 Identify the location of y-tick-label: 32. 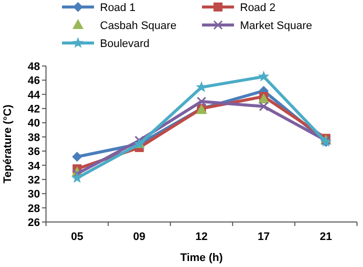
(34, 180).